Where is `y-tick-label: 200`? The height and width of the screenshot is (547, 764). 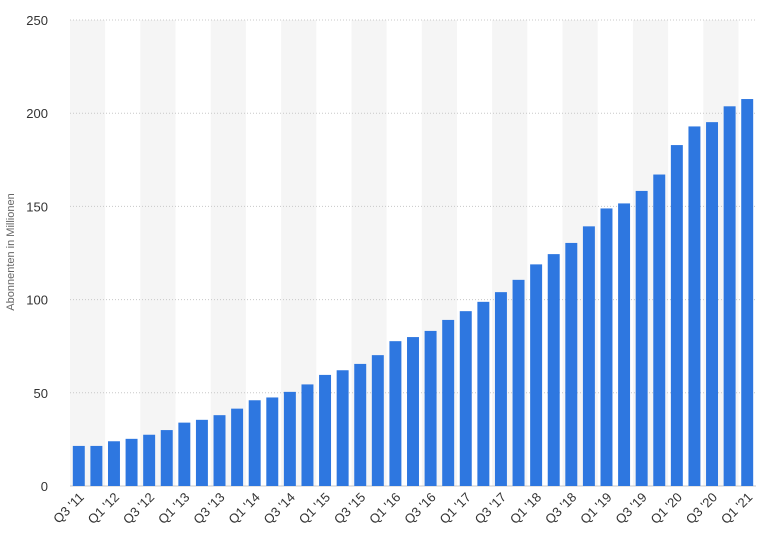
y-tick-label: 200 is located at coordinates (37, 113).